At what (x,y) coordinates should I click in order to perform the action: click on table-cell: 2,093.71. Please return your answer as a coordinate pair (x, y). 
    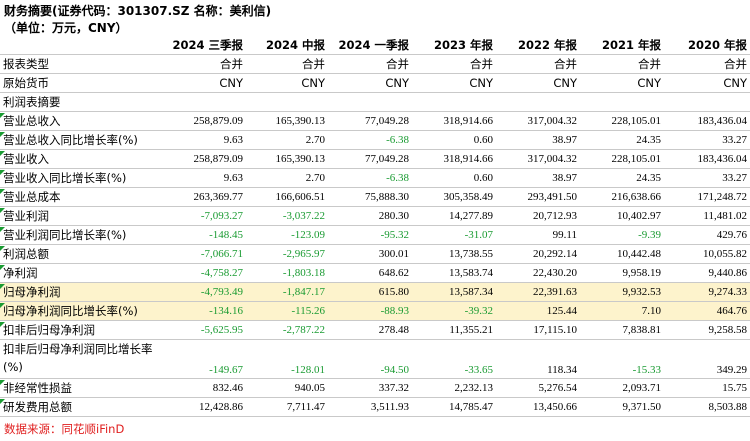
    Looking at the image, I should click on (622, 388).